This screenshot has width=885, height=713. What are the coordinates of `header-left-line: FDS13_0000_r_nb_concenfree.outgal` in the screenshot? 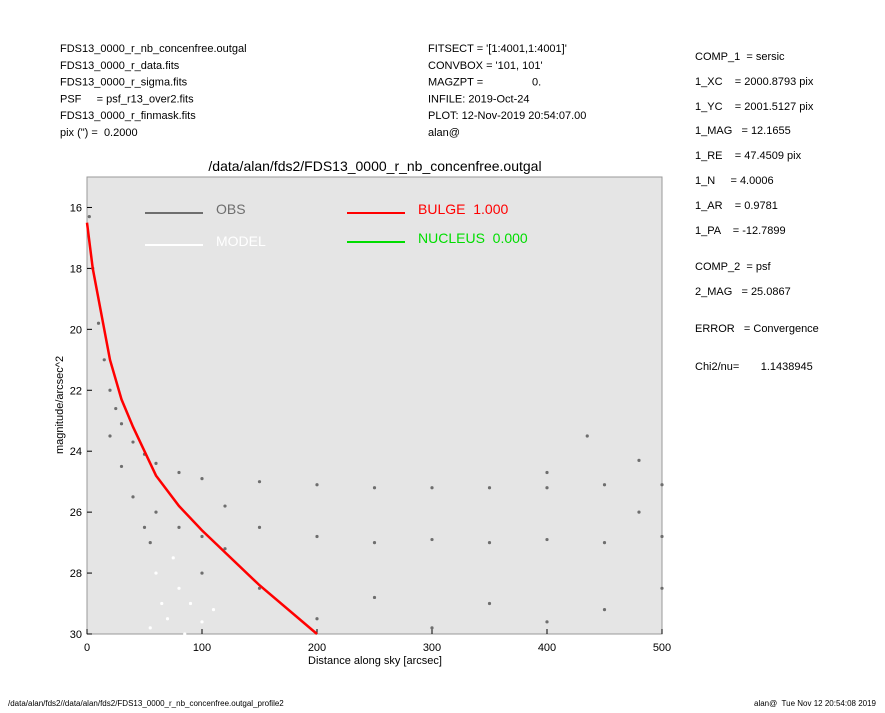 It's located at (153, 49).